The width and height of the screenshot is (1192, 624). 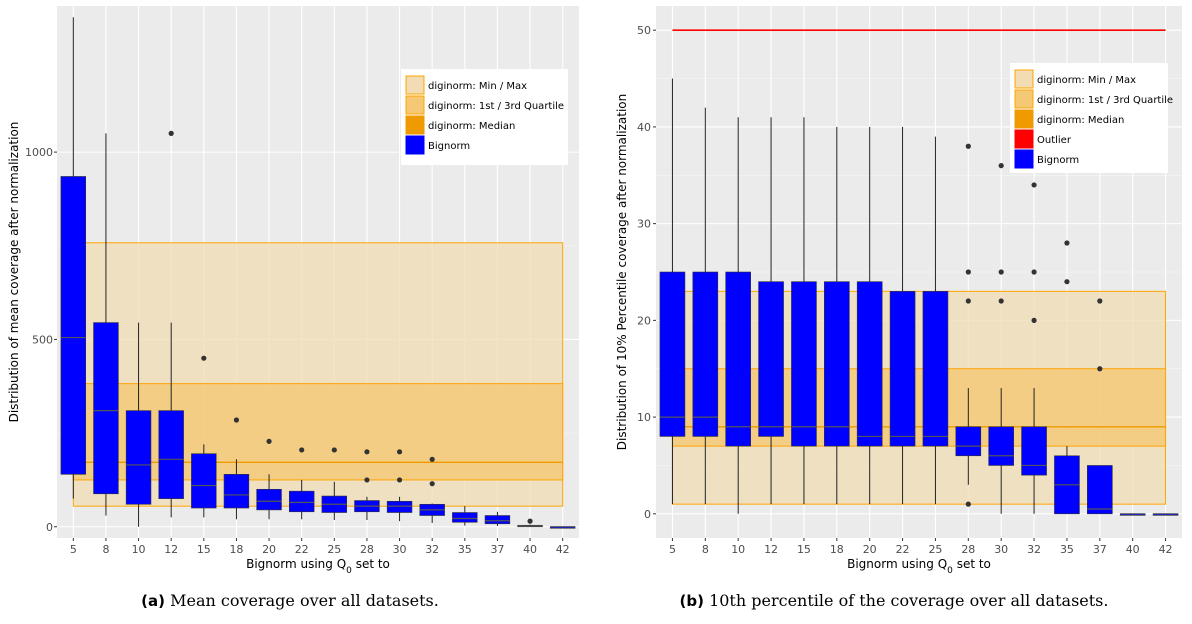 I want to click on x-tick-label: 42, so click(x=563, y=549).